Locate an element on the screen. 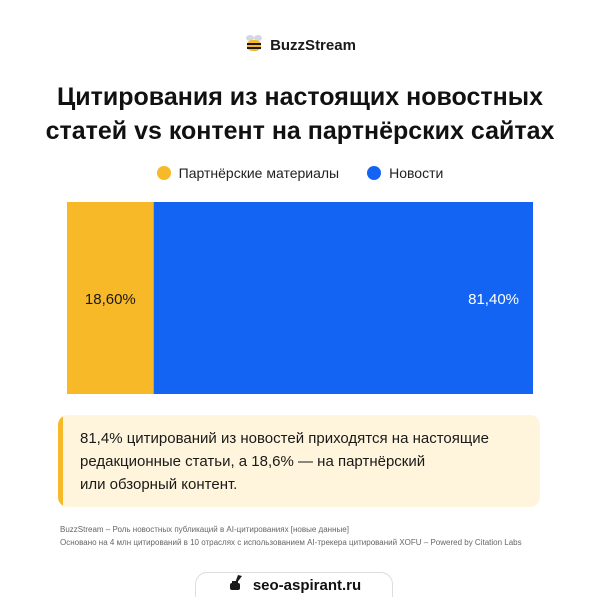 The image size is (600, 600). site-link: seo-aspirant.ru is located at coordinates (294, 584).